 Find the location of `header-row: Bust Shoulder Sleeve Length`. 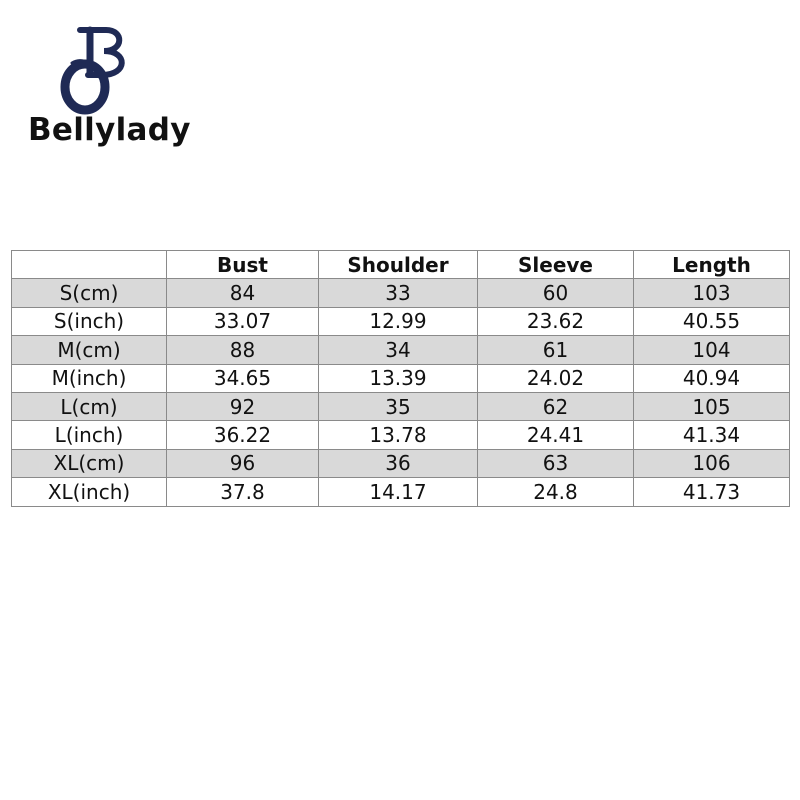

header-row: Bust Shoulder Sleeve Length is located at coordinates (400, 264).